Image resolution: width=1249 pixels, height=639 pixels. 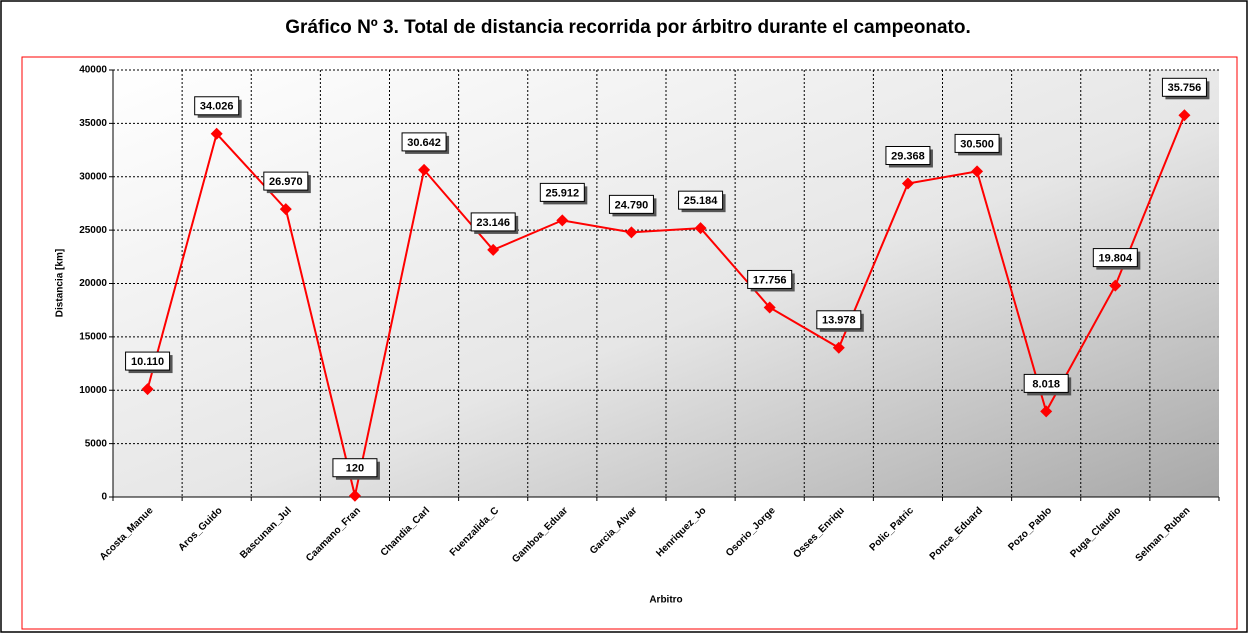 I want to click on data-label: 13.978, so click(x=839, y=321).